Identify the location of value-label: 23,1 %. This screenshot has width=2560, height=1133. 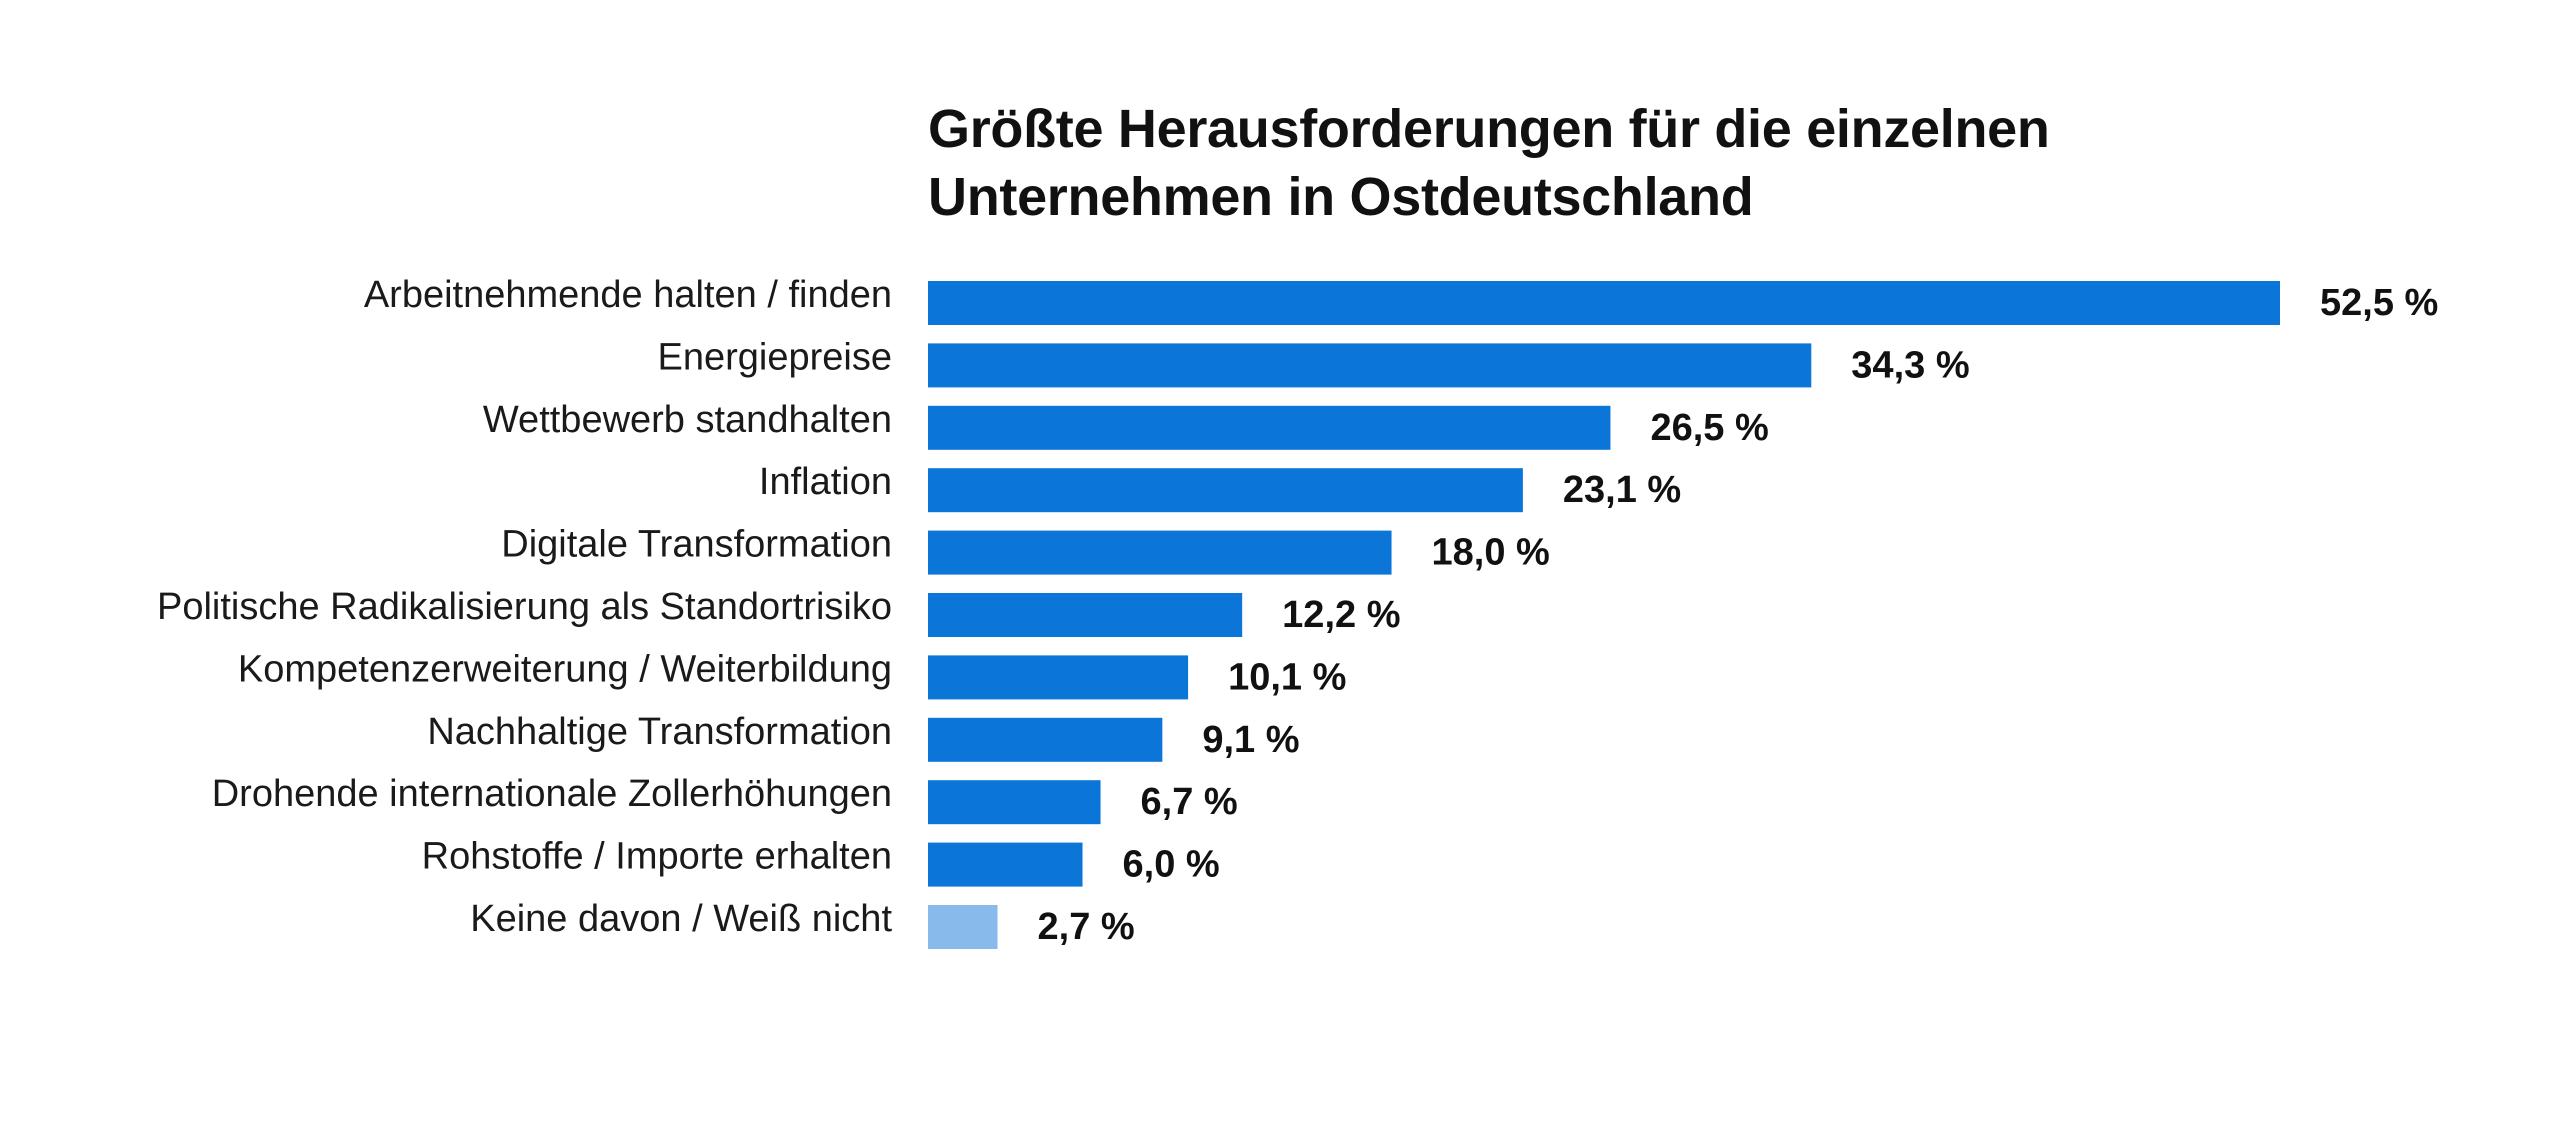
(1622, 490).